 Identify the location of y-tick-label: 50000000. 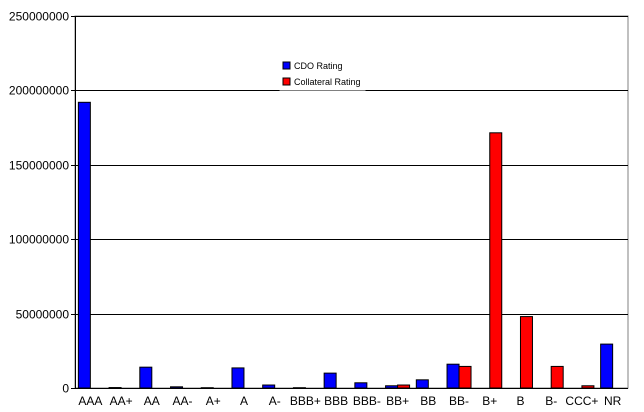
(43, 315).